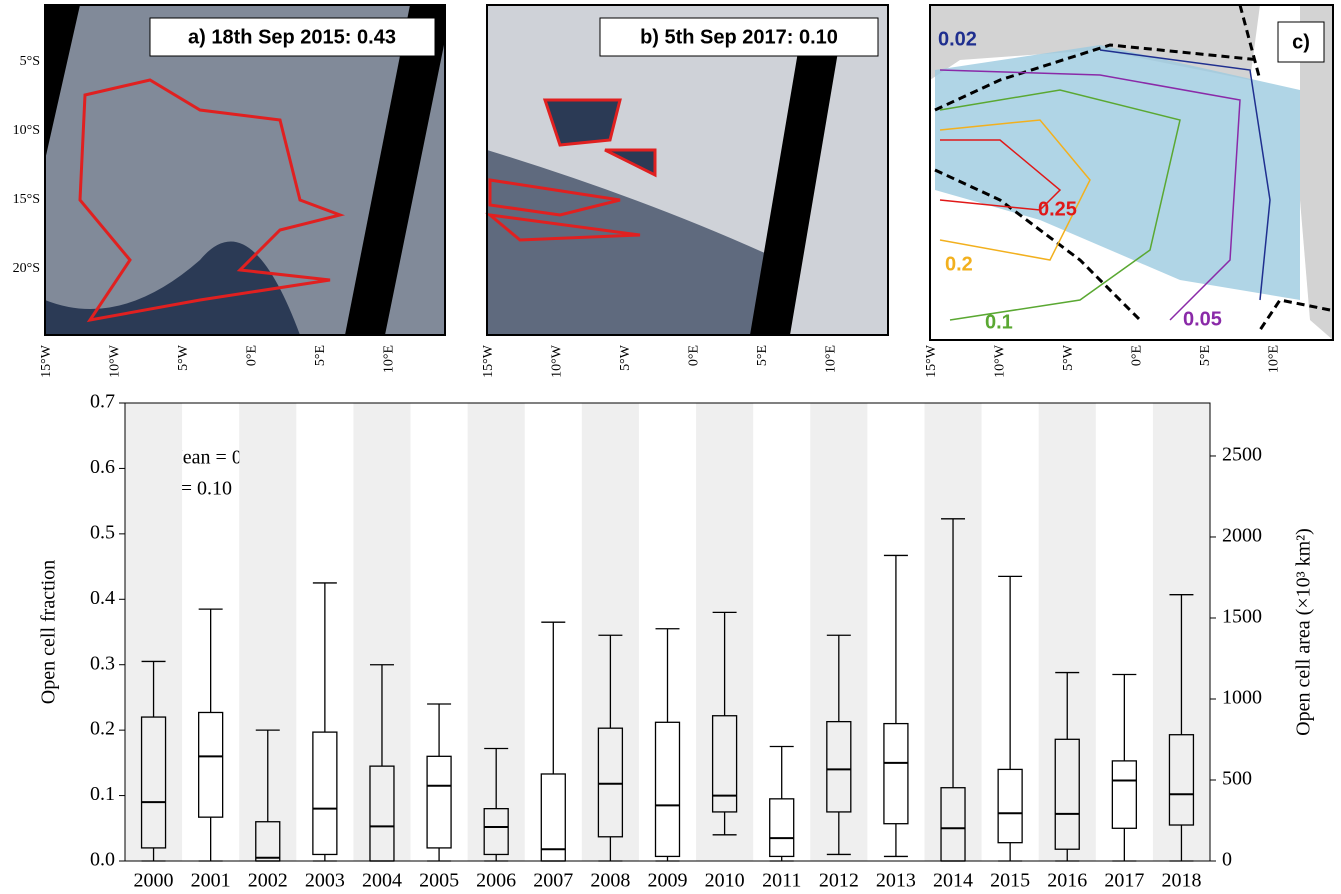  Describe the element at coordinates (1067, 881) in the screenshot. I see `x-tick-label: 2016` at that location.